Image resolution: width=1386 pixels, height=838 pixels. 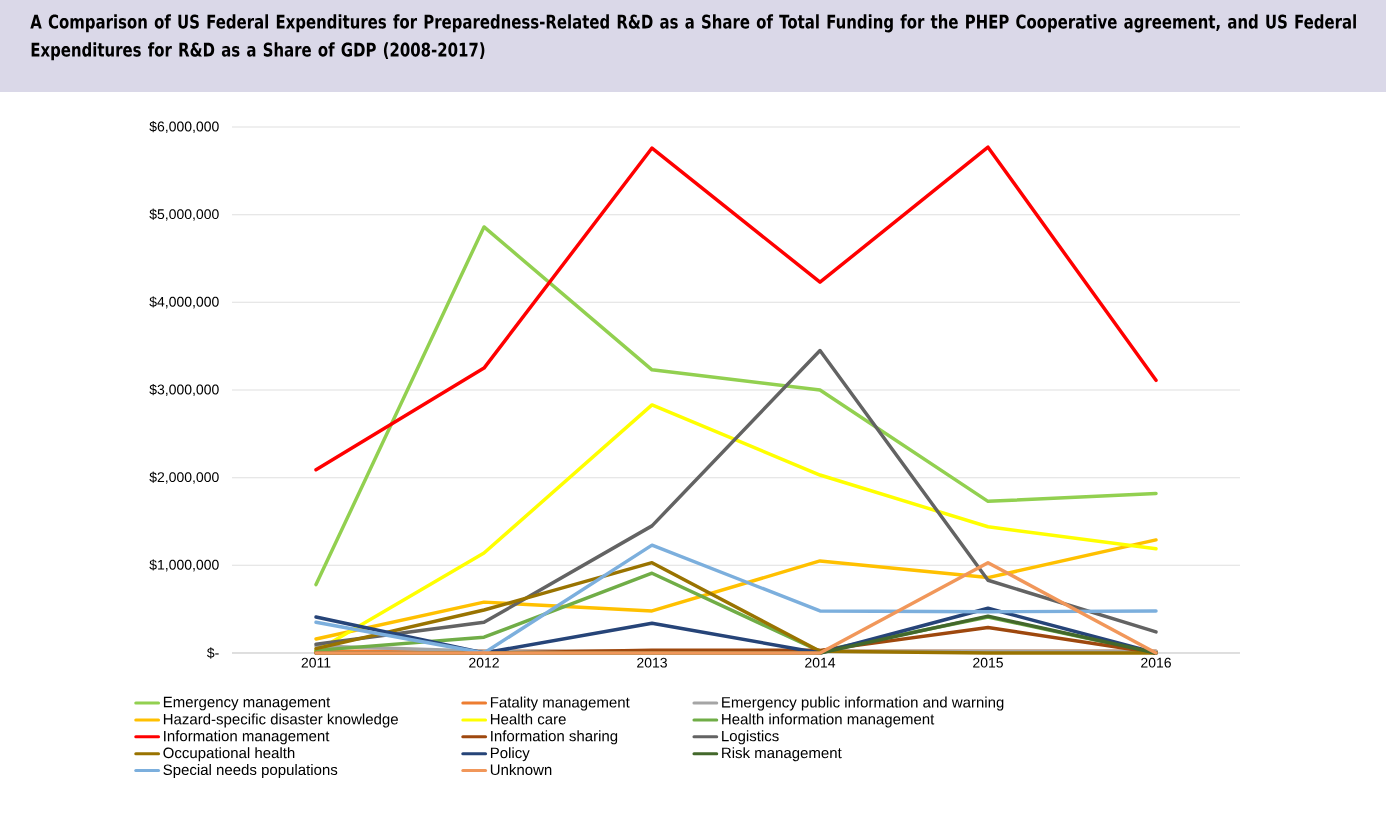 I want to click on y-tick-label: $5,000,000, so click(x=184, y=214).